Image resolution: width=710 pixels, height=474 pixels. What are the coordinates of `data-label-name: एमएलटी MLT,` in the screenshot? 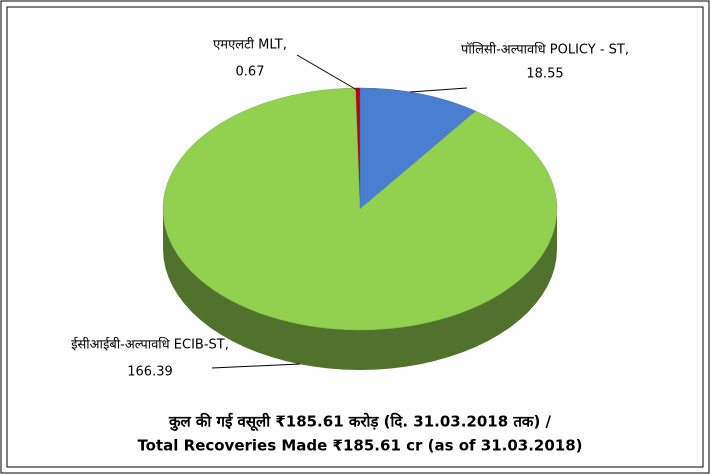 It's located at (250, 45).